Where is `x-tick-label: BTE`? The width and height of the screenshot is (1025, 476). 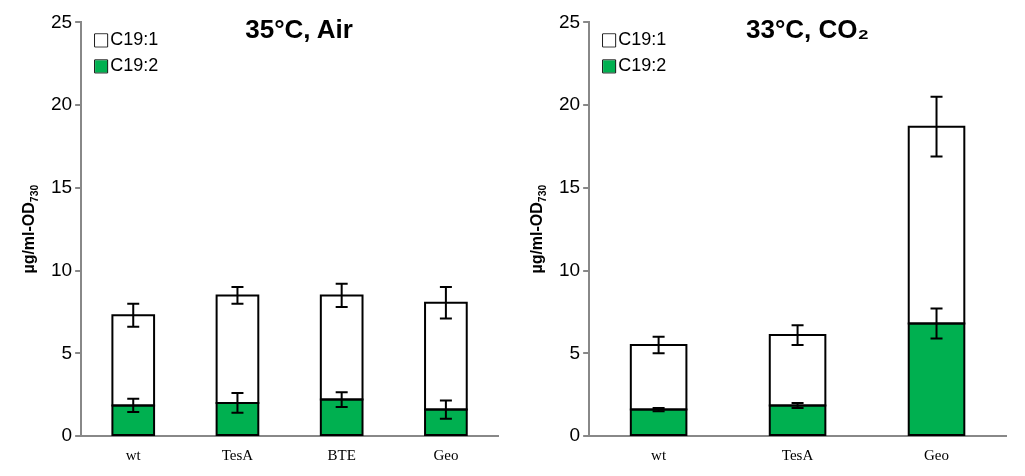 x-tick-label: BTE is located at coordinates (341, 454).